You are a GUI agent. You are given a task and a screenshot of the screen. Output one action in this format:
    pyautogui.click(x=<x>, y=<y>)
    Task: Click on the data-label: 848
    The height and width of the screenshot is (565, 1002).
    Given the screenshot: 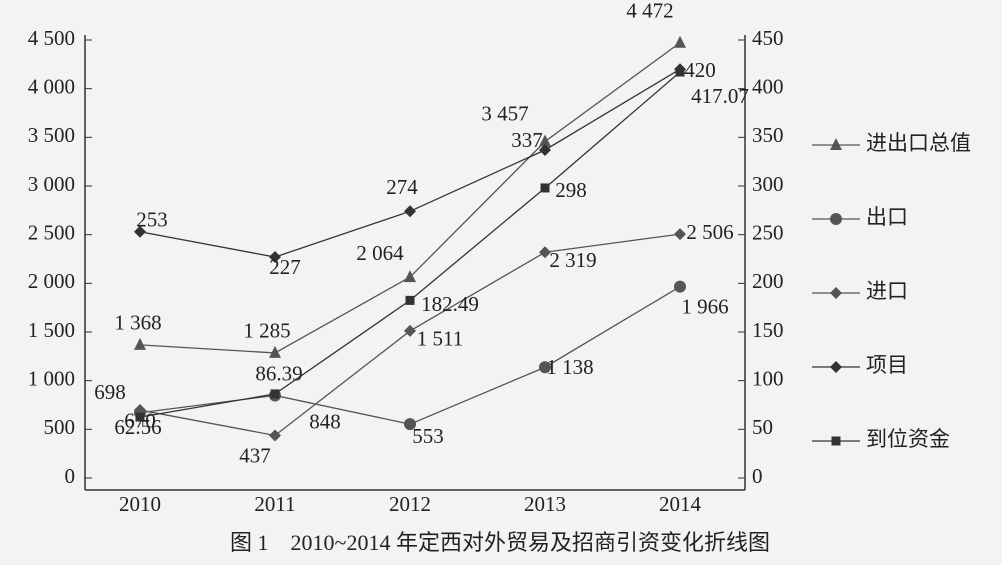 What is the action you would take?
    pyautogui.click(x=325, y=421)
    